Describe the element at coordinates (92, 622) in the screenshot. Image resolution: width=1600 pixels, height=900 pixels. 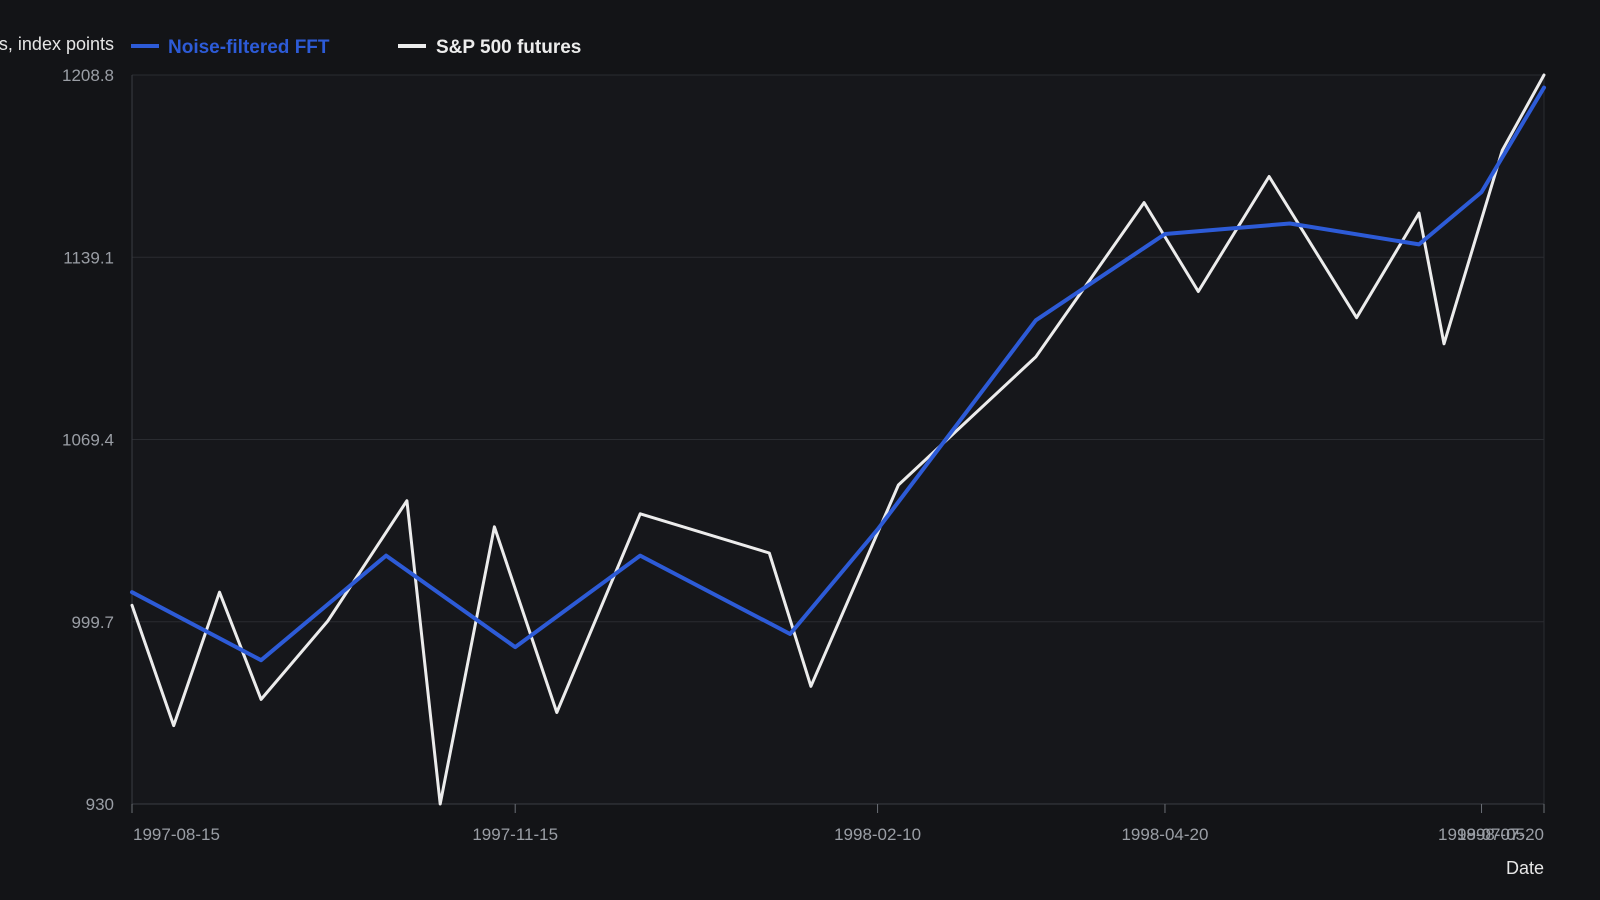
I see `y-tick-label: 999.7` at that location.